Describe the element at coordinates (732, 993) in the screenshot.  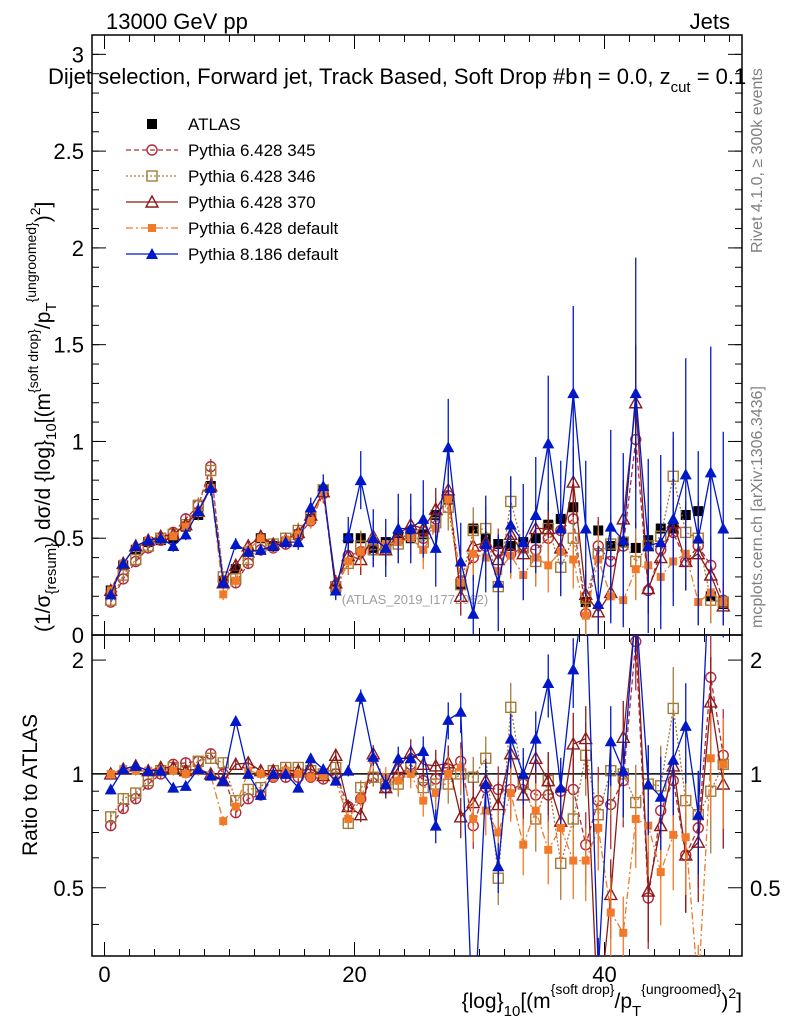
I see `xlabel-sup-2: 2` at that location.